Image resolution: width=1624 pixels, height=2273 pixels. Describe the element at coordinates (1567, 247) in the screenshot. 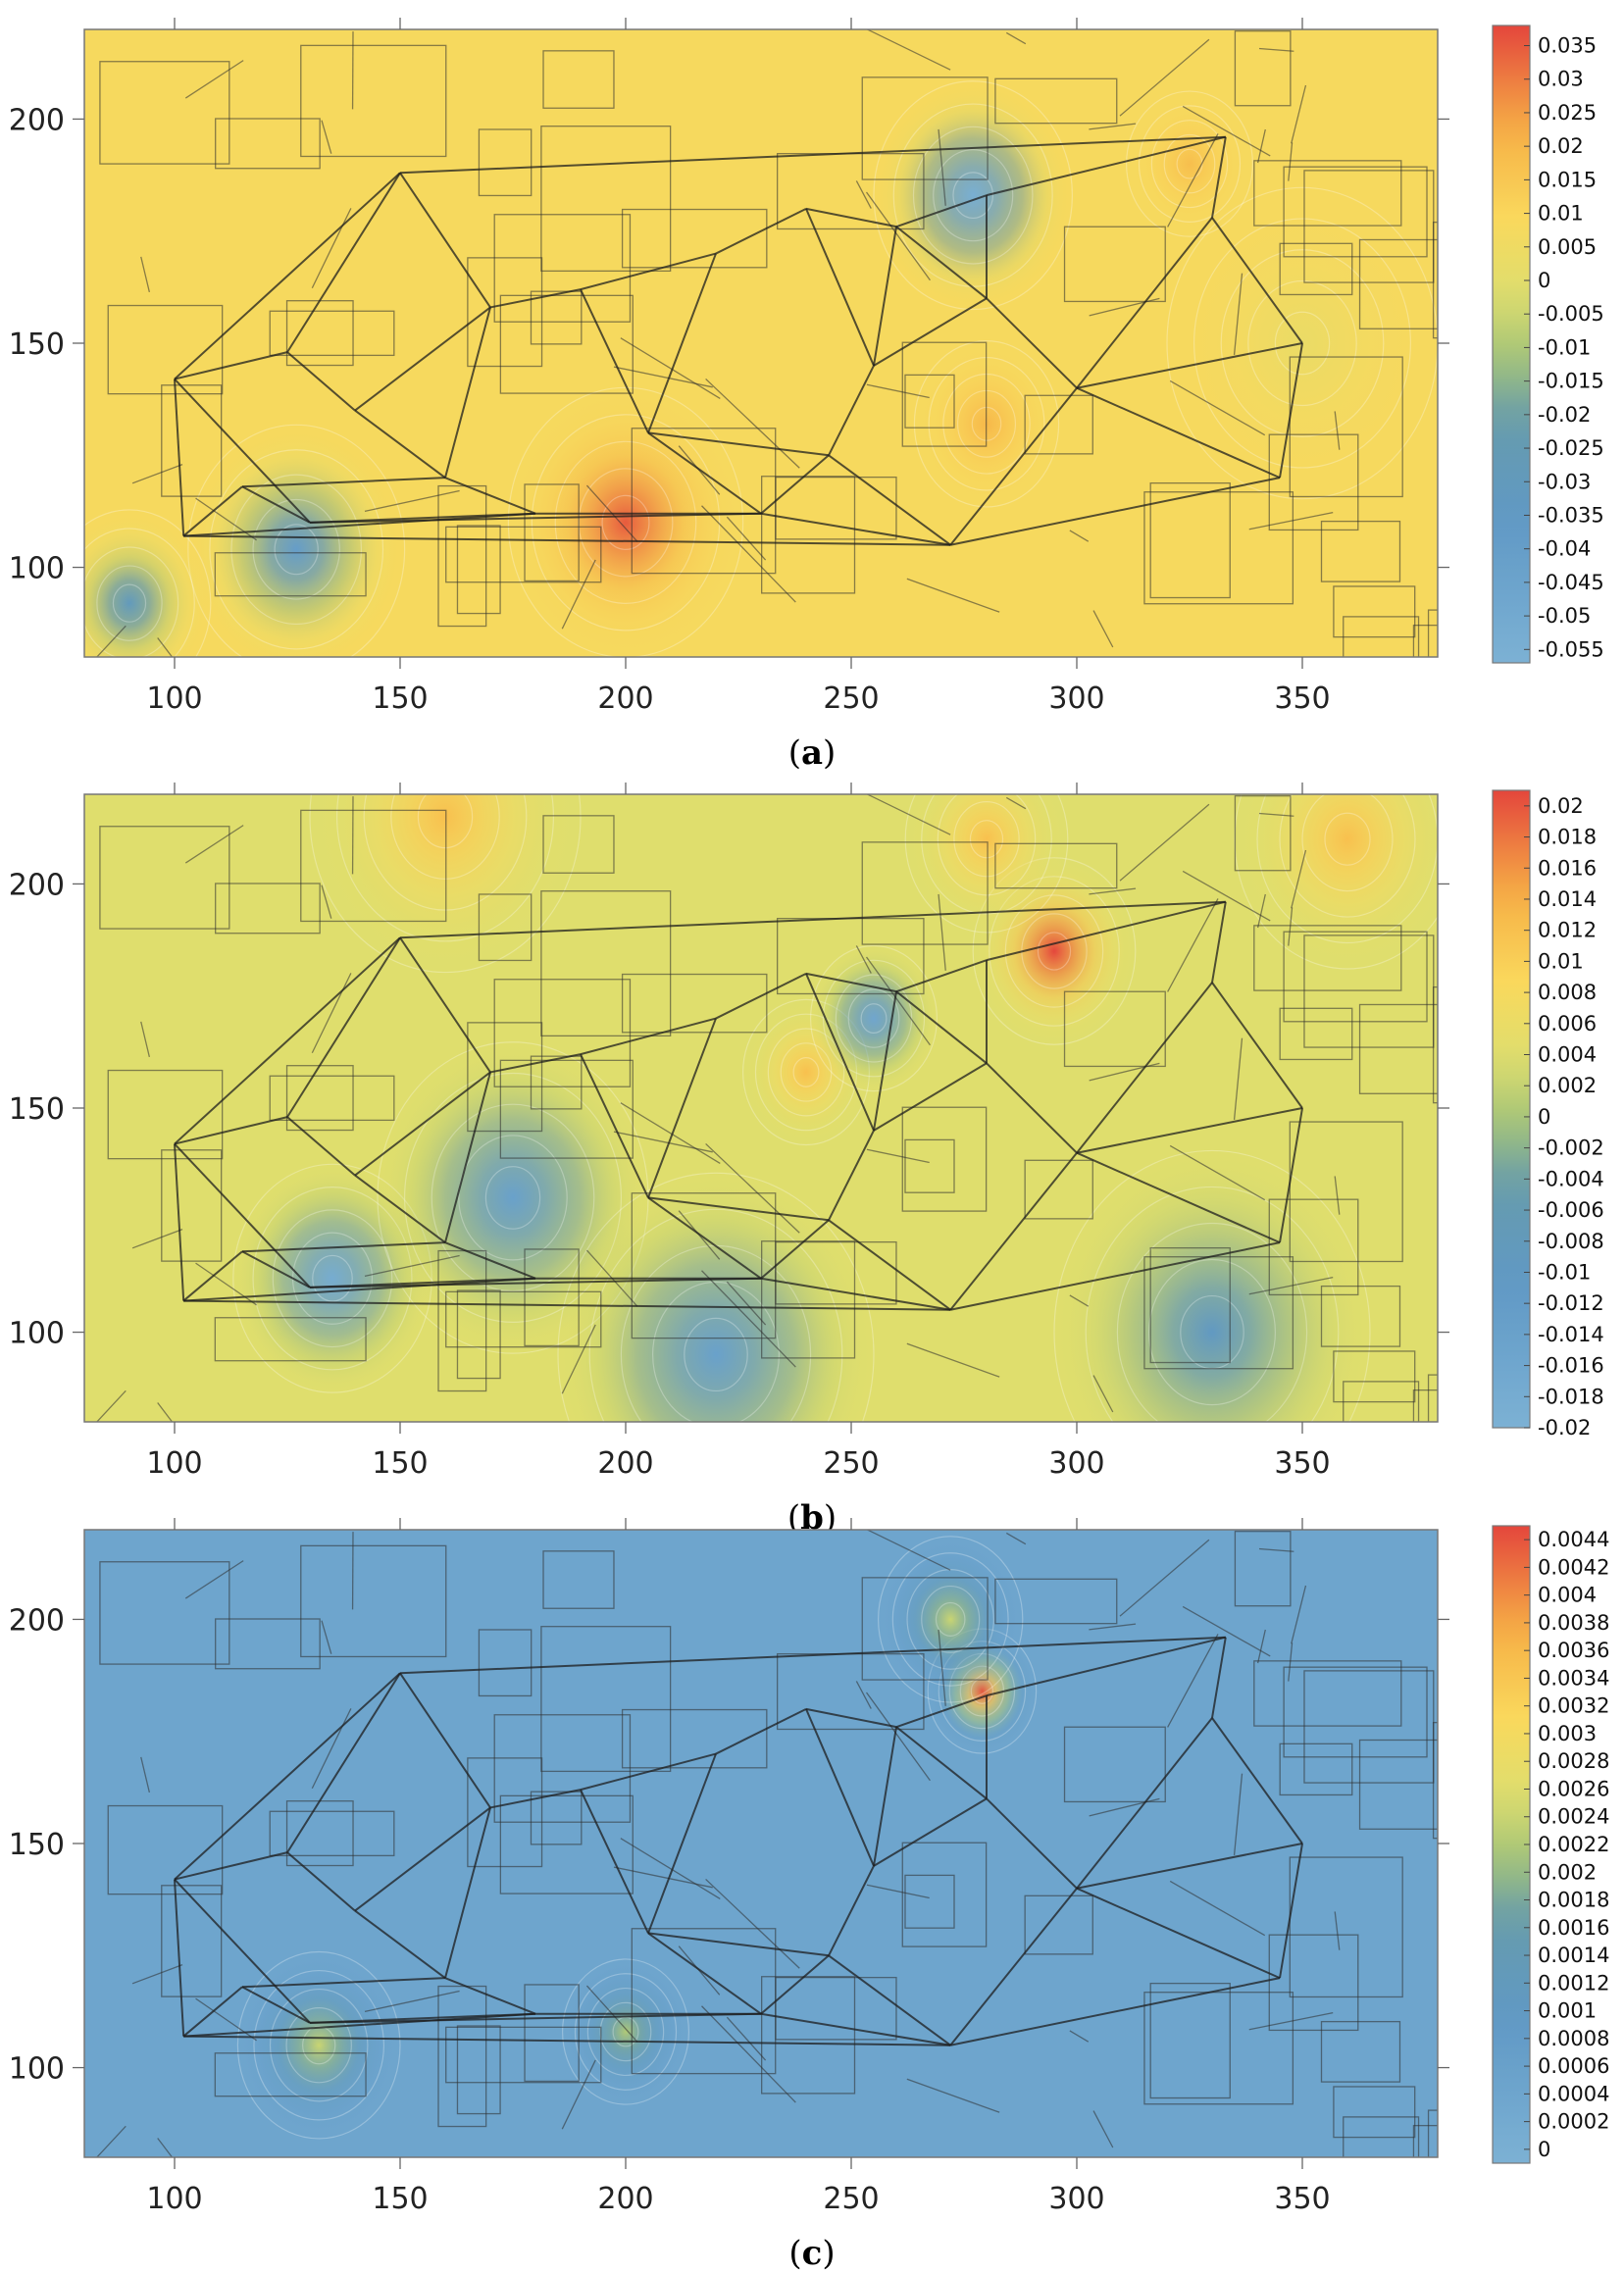

I see `colorbar-label: 0.005` at that location.